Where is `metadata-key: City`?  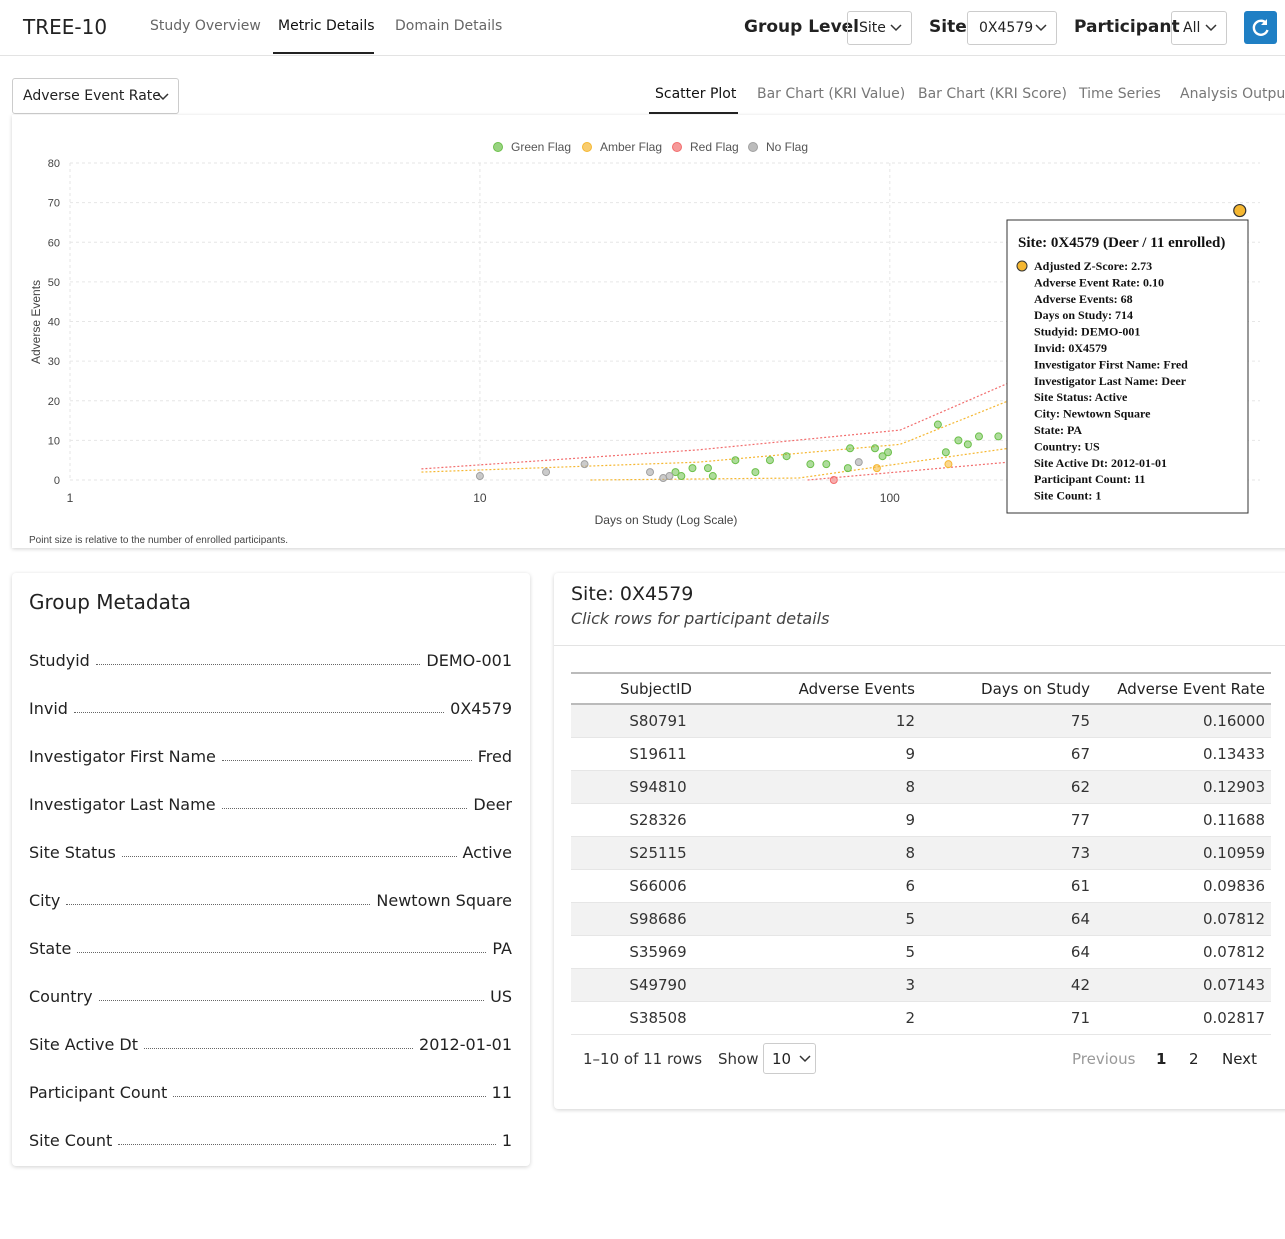 metadata-key: City is located at coordinates (45, 900).